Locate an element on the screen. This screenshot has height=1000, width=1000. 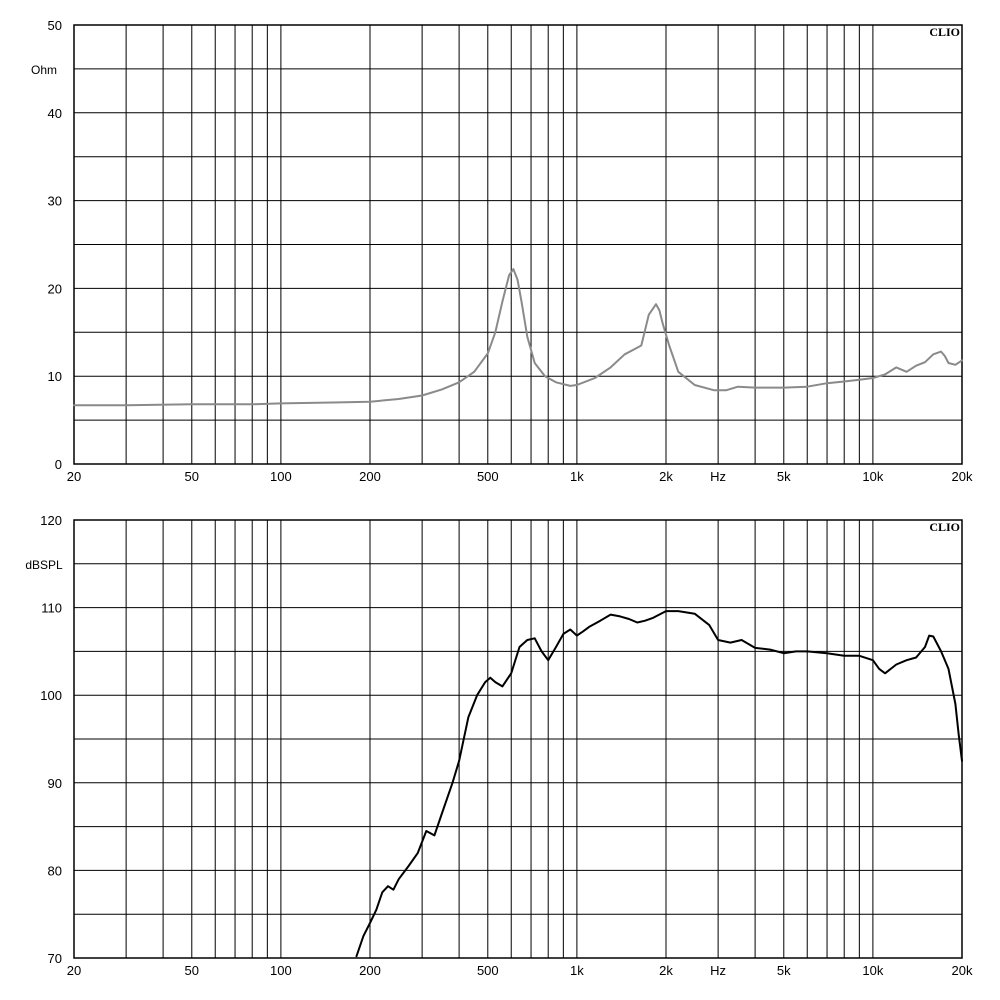
y-tick-label: 20 is located at coordinates (55, 288).